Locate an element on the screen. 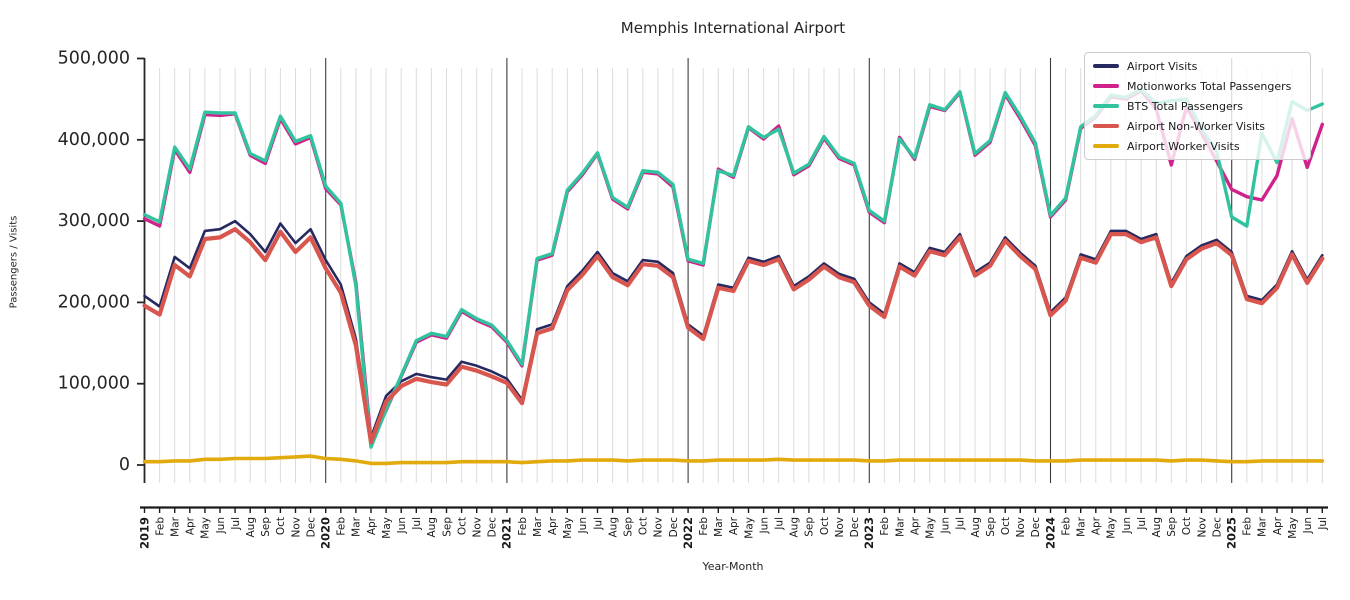  legend-item-airport-non-worker-visits: Airport Non-Worker Visits is located at coordinates (1197, 126).